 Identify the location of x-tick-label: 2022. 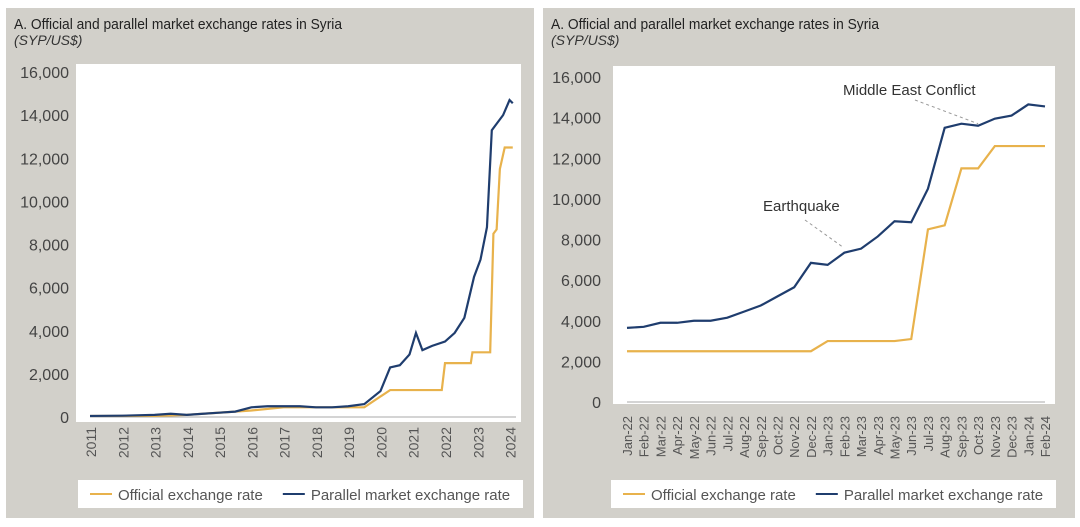
(446, 442).